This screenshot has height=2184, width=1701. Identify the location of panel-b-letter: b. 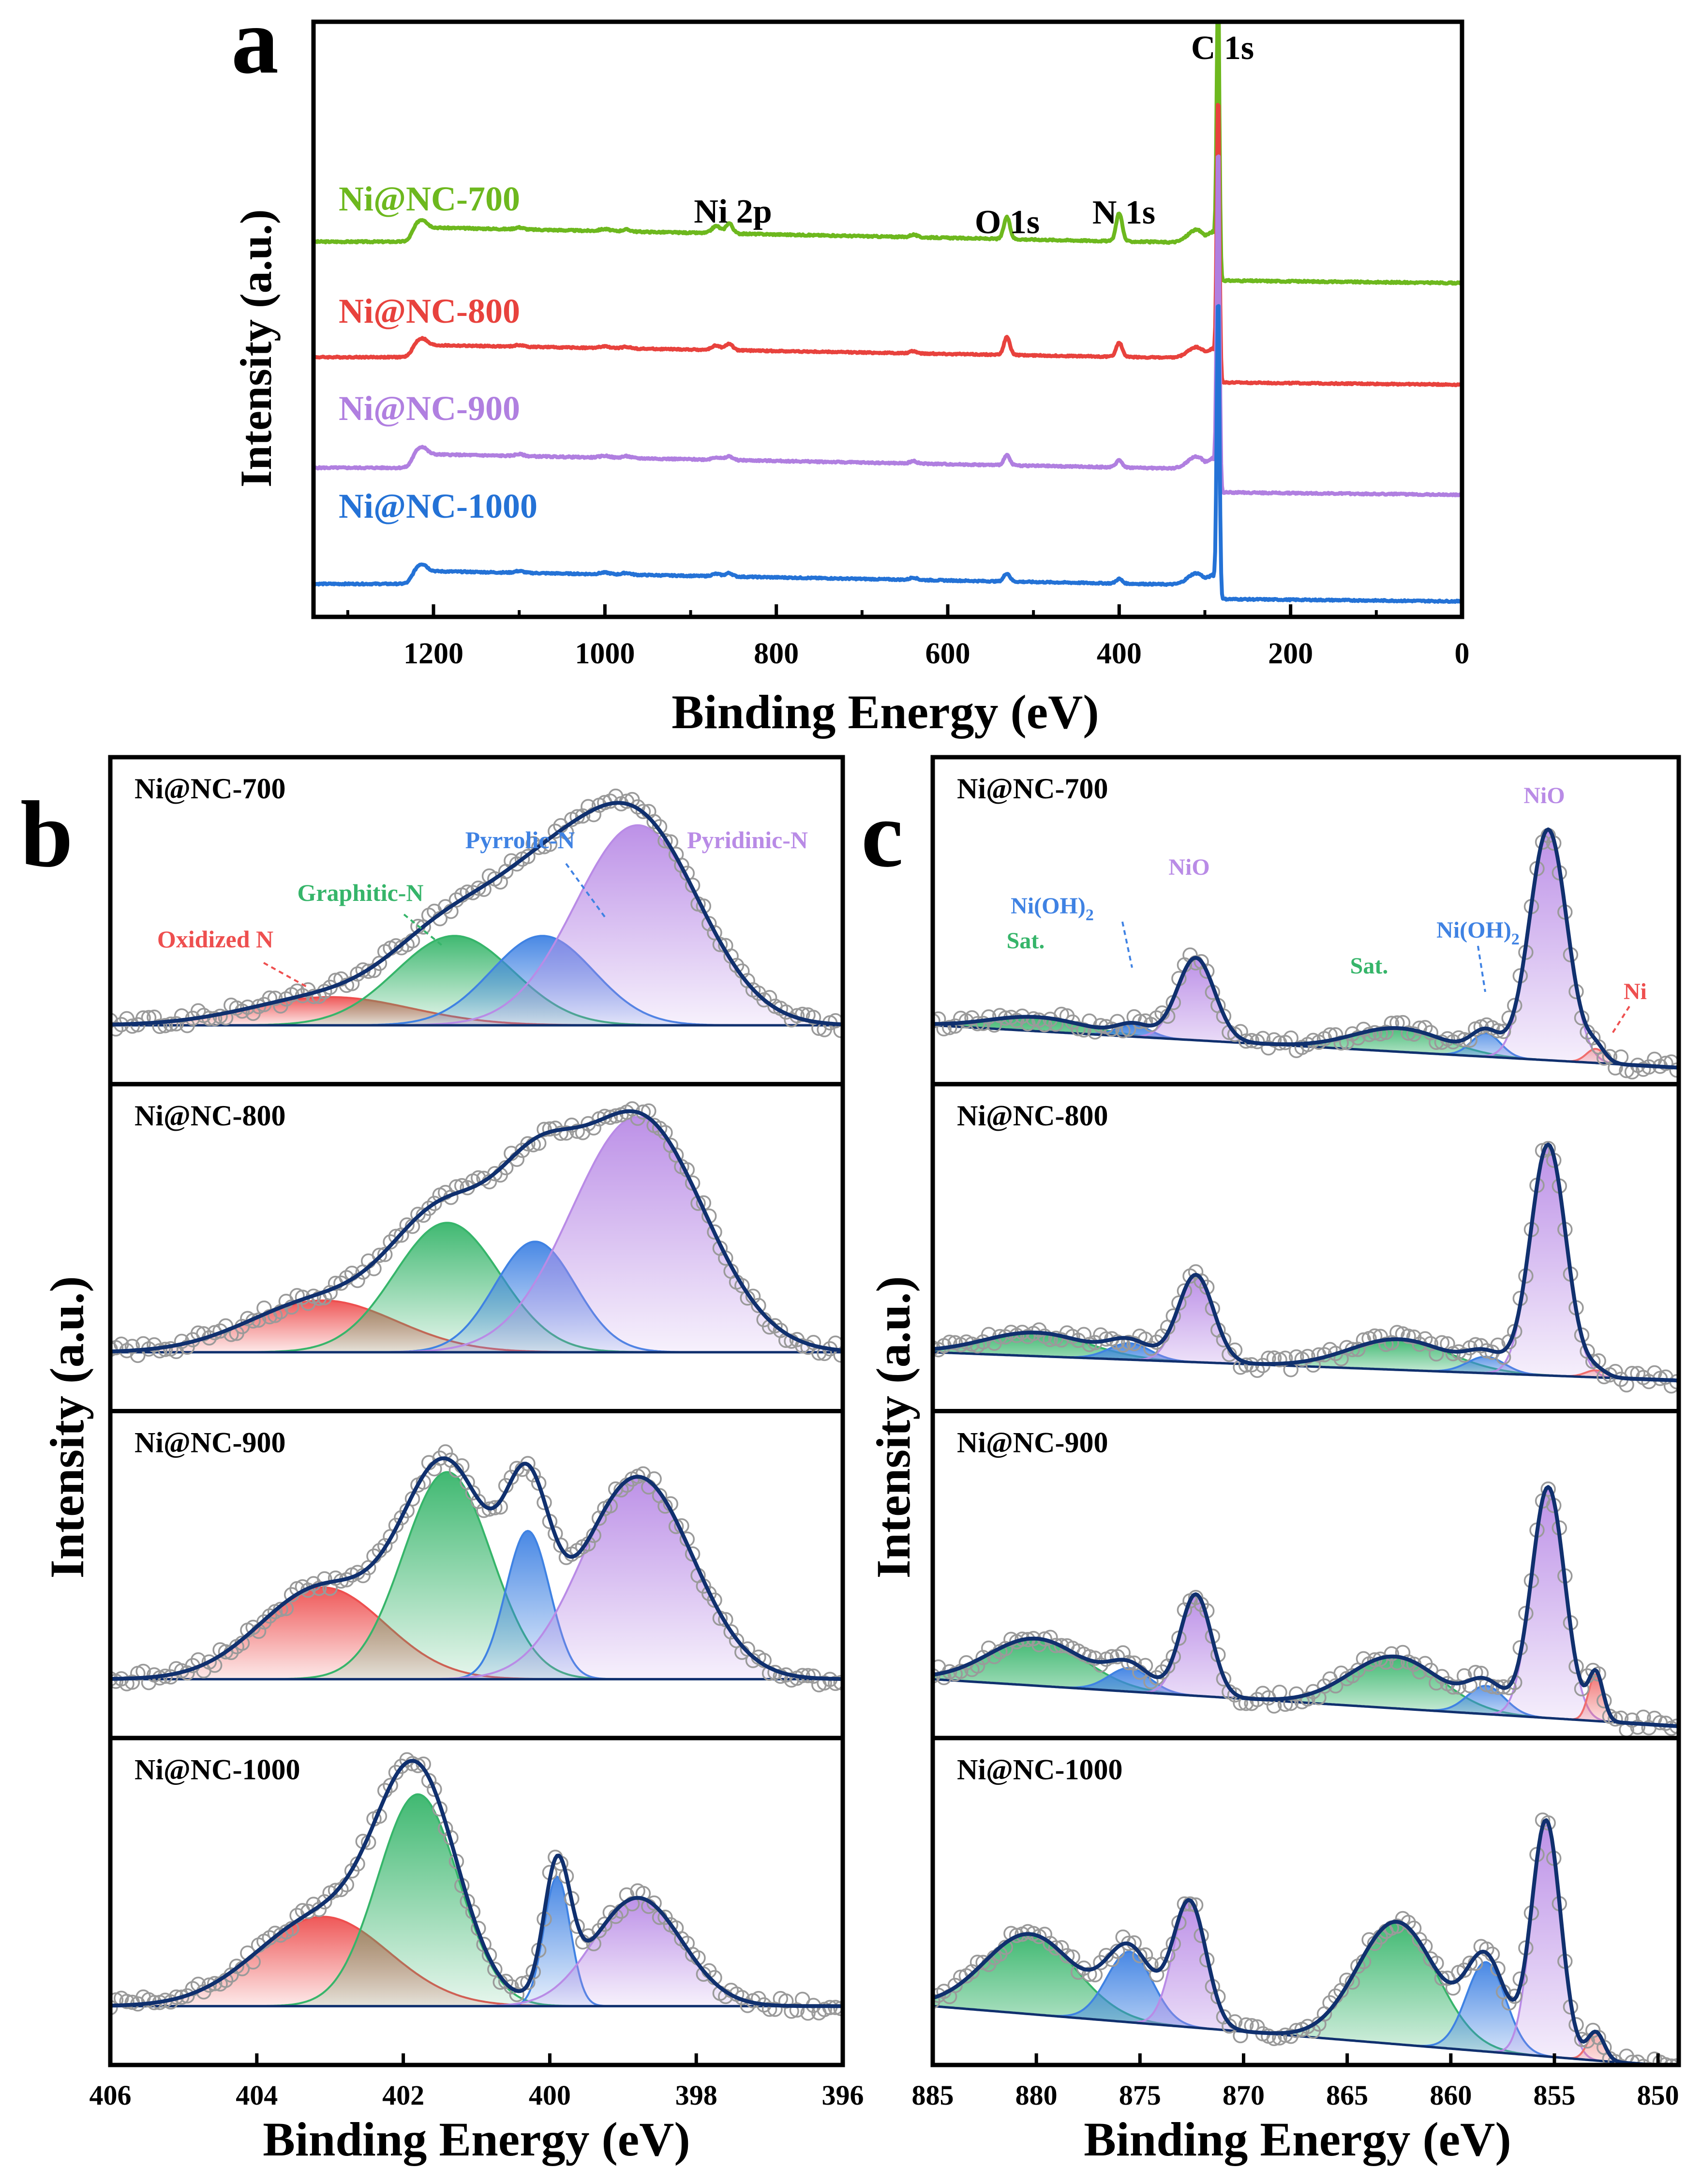
(47, 835).